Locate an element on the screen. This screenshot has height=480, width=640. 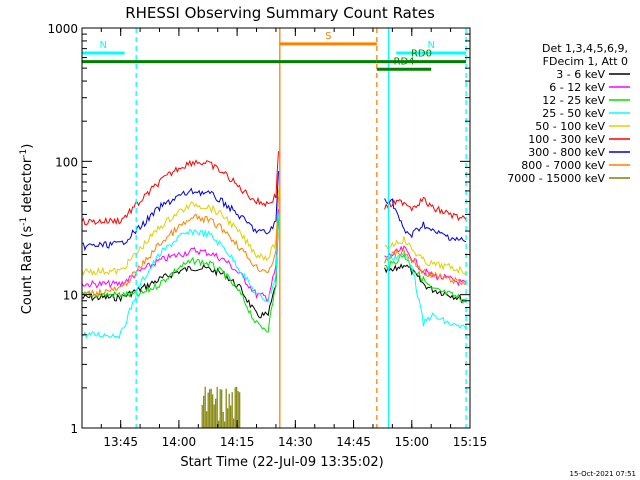
y-axis-label-end: ) is located at coordinates (27, 146).